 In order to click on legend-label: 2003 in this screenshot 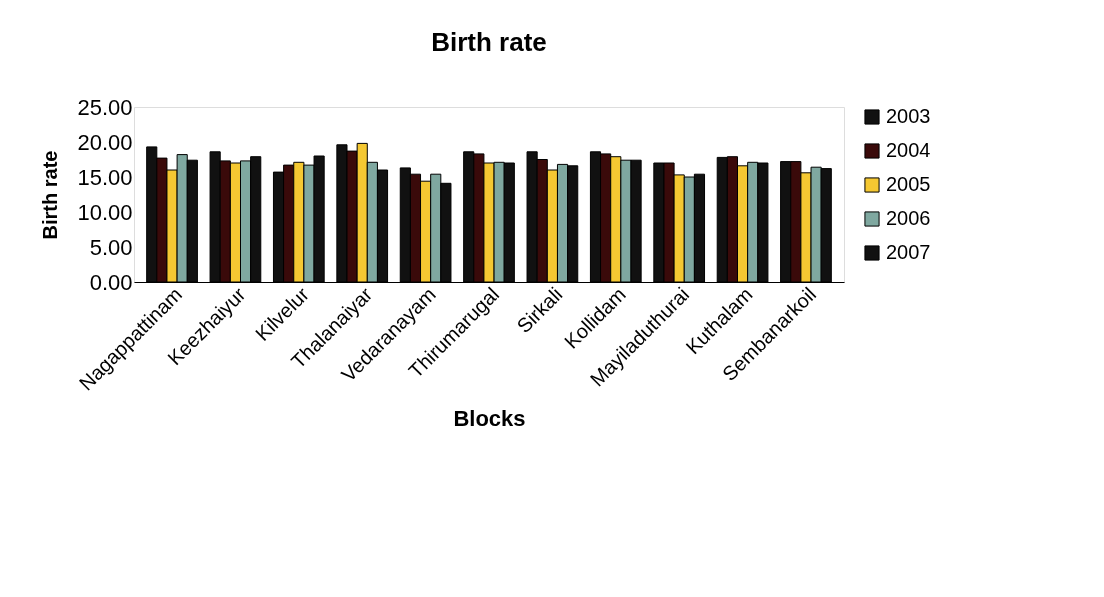, I will do `click(908, 116)`.